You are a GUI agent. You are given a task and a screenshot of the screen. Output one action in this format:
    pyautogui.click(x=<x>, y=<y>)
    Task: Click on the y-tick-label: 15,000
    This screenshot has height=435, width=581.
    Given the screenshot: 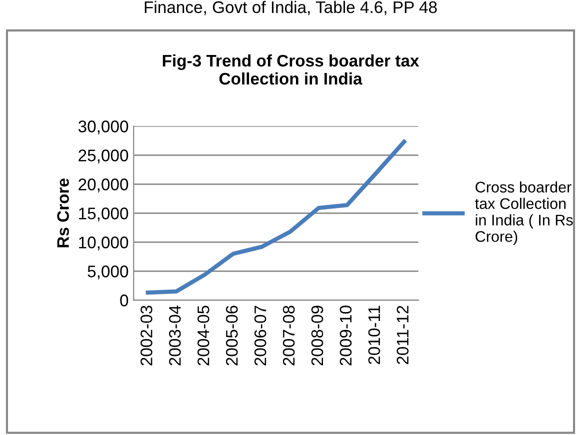 What is the action you would take?
    pyautogui.click(x=103, y=215)
    